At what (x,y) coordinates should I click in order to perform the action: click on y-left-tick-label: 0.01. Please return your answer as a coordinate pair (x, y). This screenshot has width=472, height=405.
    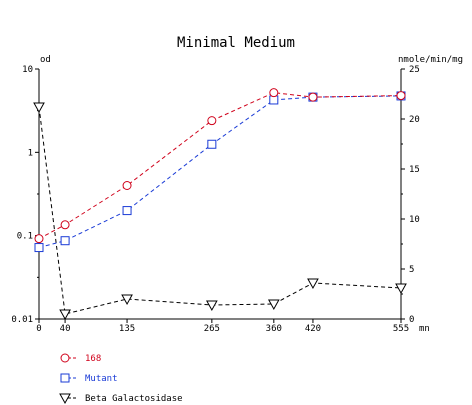
    Looking at the image, I should click on (22, 320).